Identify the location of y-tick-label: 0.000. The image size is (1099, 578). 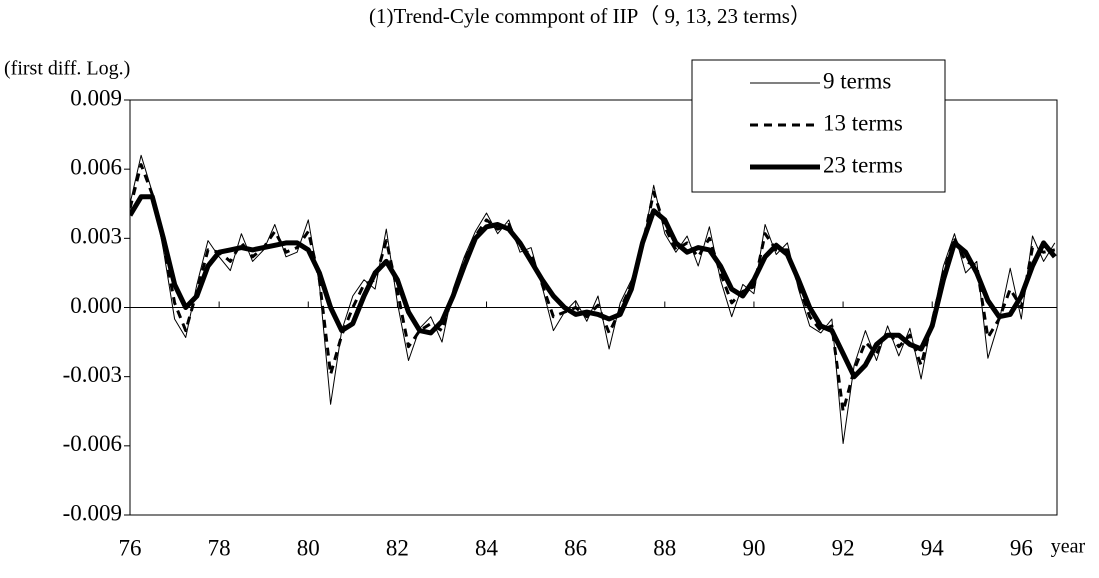
(96, 305).